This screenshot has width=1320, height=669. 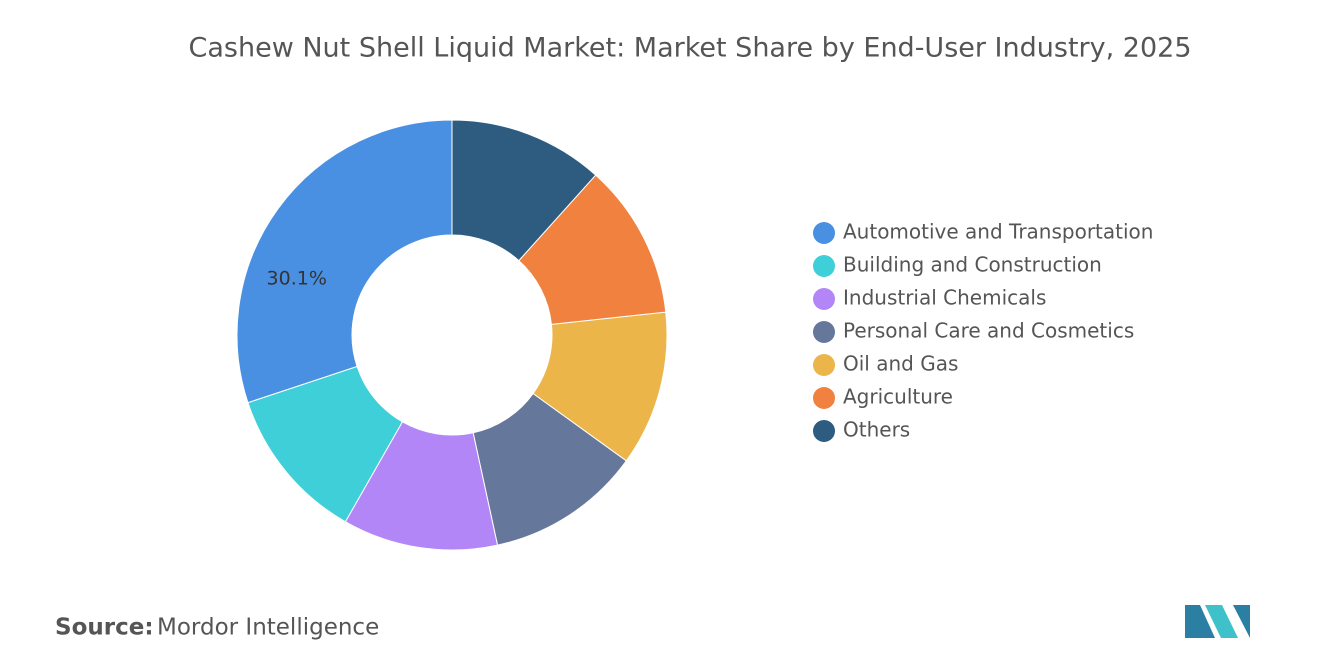 What do you see at coordinates (998, 232) in the screenshot?
I see `legend-label: Automotive and Transportation` at bounding box center [998, 232].